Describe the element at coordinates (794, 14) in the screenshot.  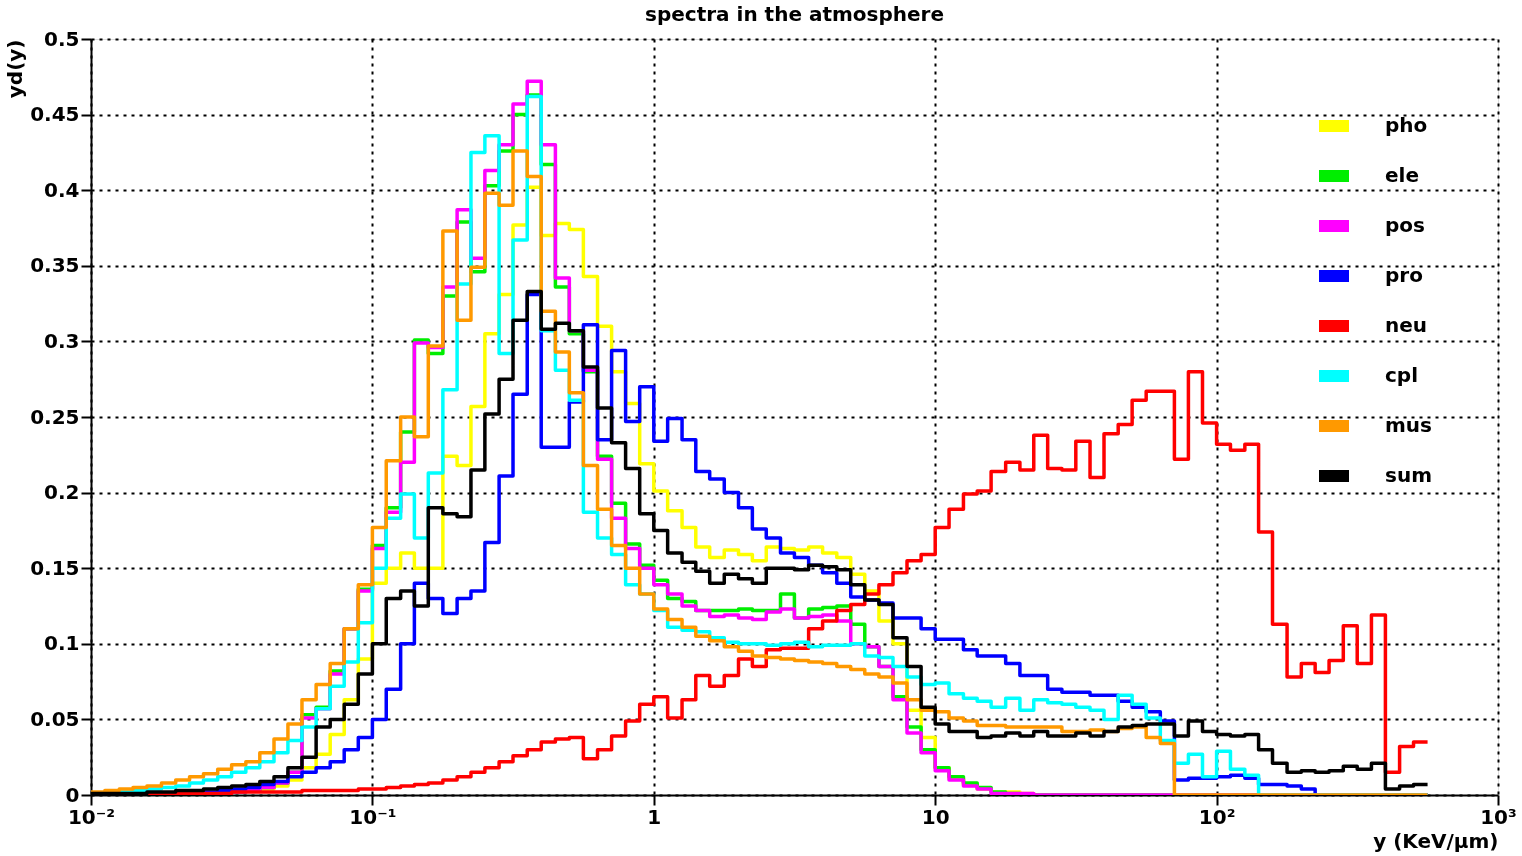
I see `chart-title: spectra in the atmosphere` at that location.